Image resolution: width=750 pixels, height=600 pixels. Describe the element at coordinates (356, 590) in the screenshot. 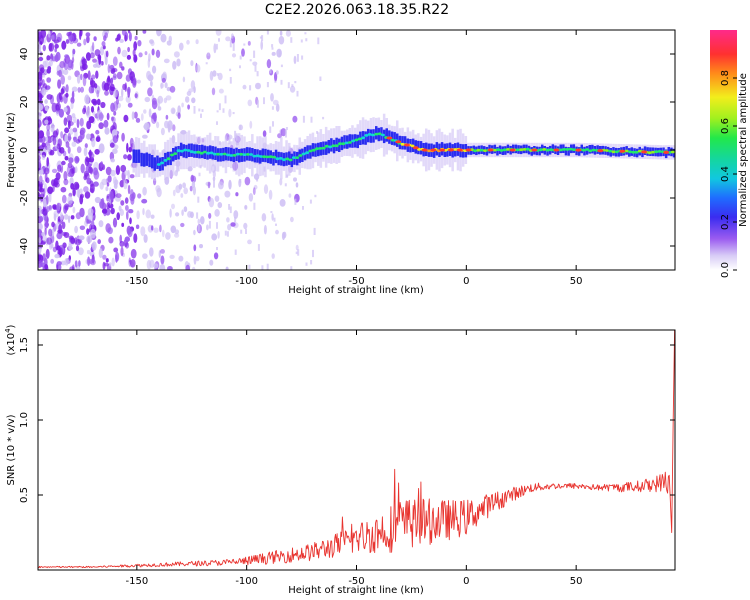

I see `snr-x-label: Height of straight line (km)` at that location.